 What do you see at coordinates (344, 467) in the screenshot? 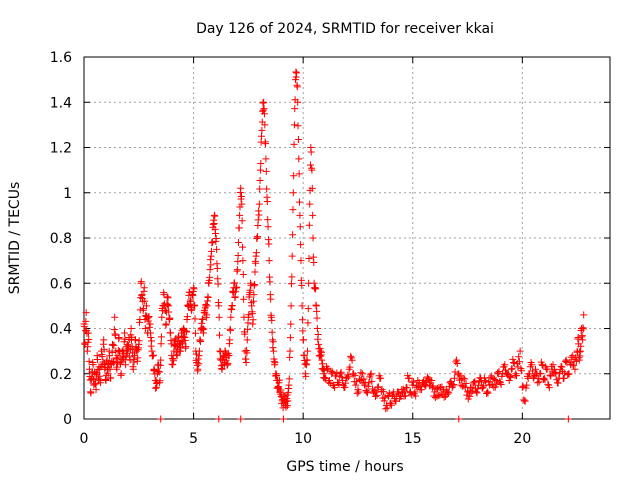
I see `x-axis-label: GPS time / hours` at bounding box center [344, 467].